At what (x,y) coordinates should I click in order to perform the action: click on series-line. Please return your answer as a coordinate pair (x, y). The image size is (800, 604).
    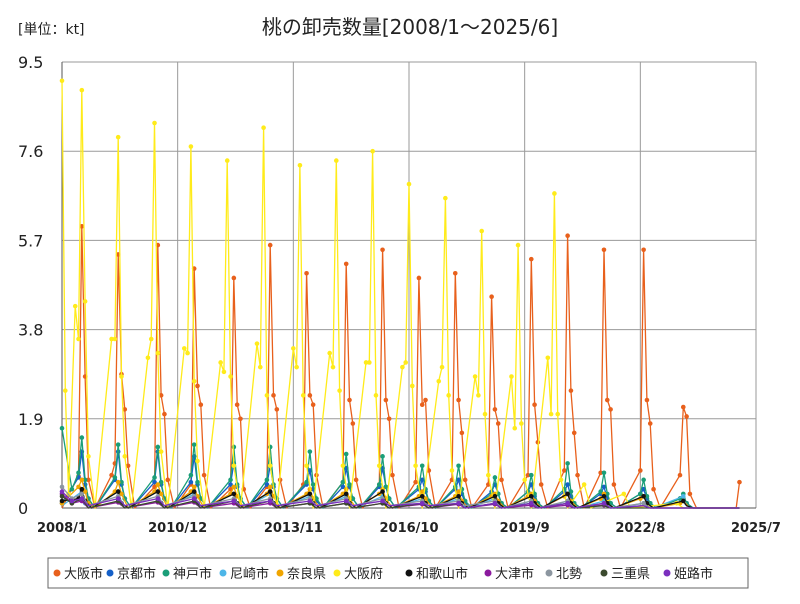
    Looking at the image, I should click on (400, 500).